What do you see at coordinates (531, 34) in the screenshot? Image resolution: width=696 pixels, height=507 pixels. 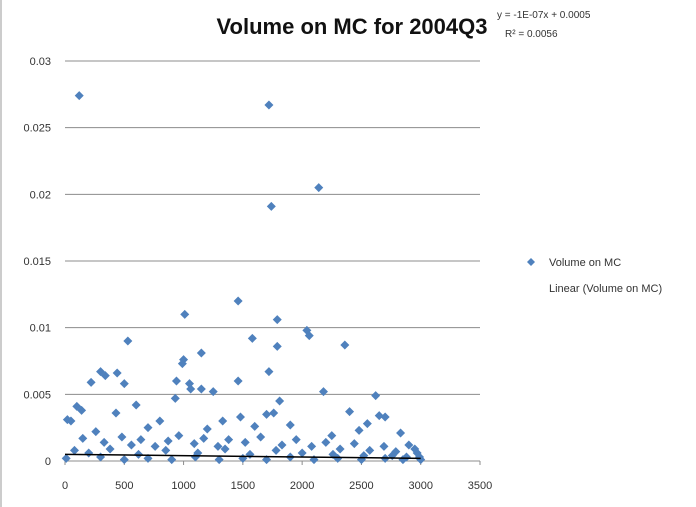 I see `trendline-r2: R² = 0.0056` at bounding box center [531, 34].